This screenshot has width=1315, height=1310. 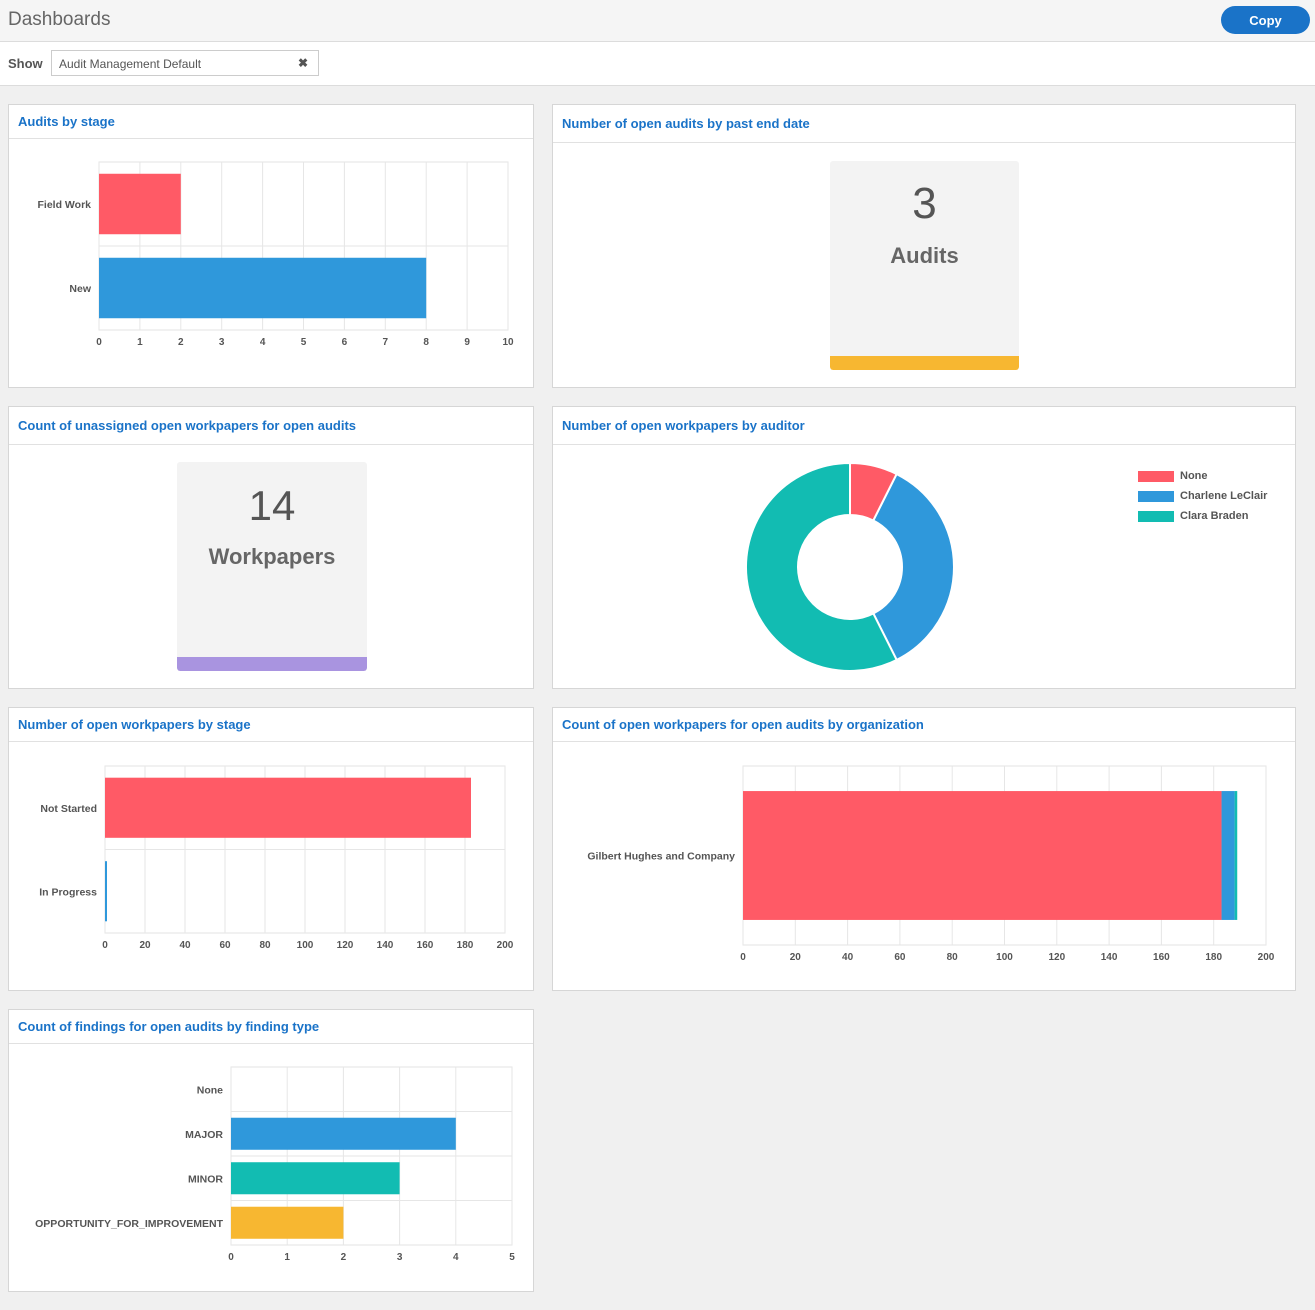 I want to click on category-label: Not Started, so click(x=68, y=809).